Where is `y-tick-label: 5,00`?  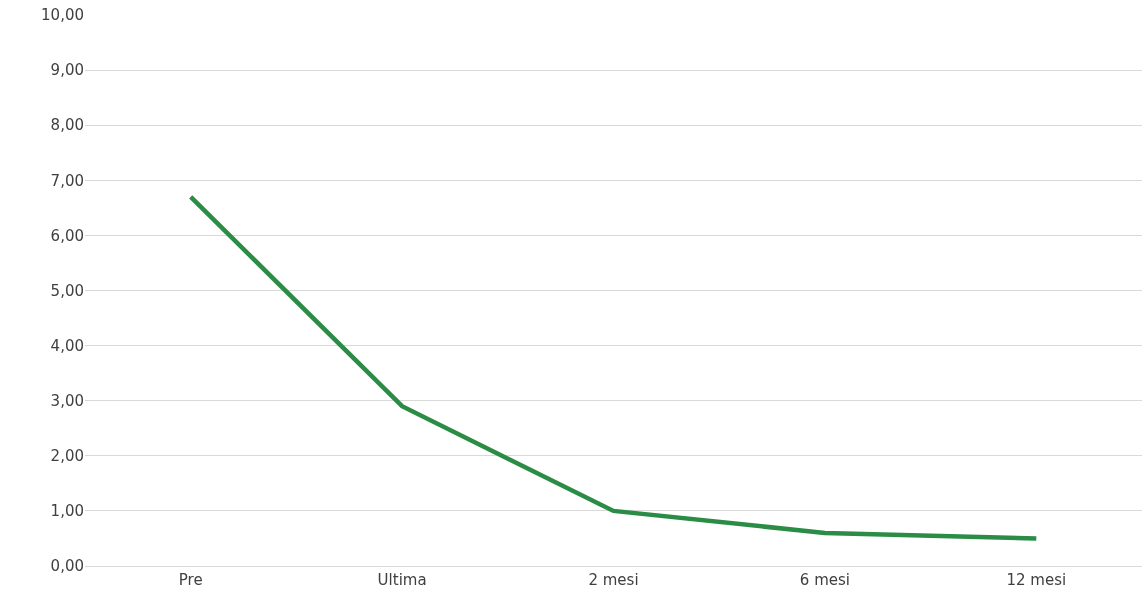
y-tick-label: 5,00 is located at coordinates (67, 290).